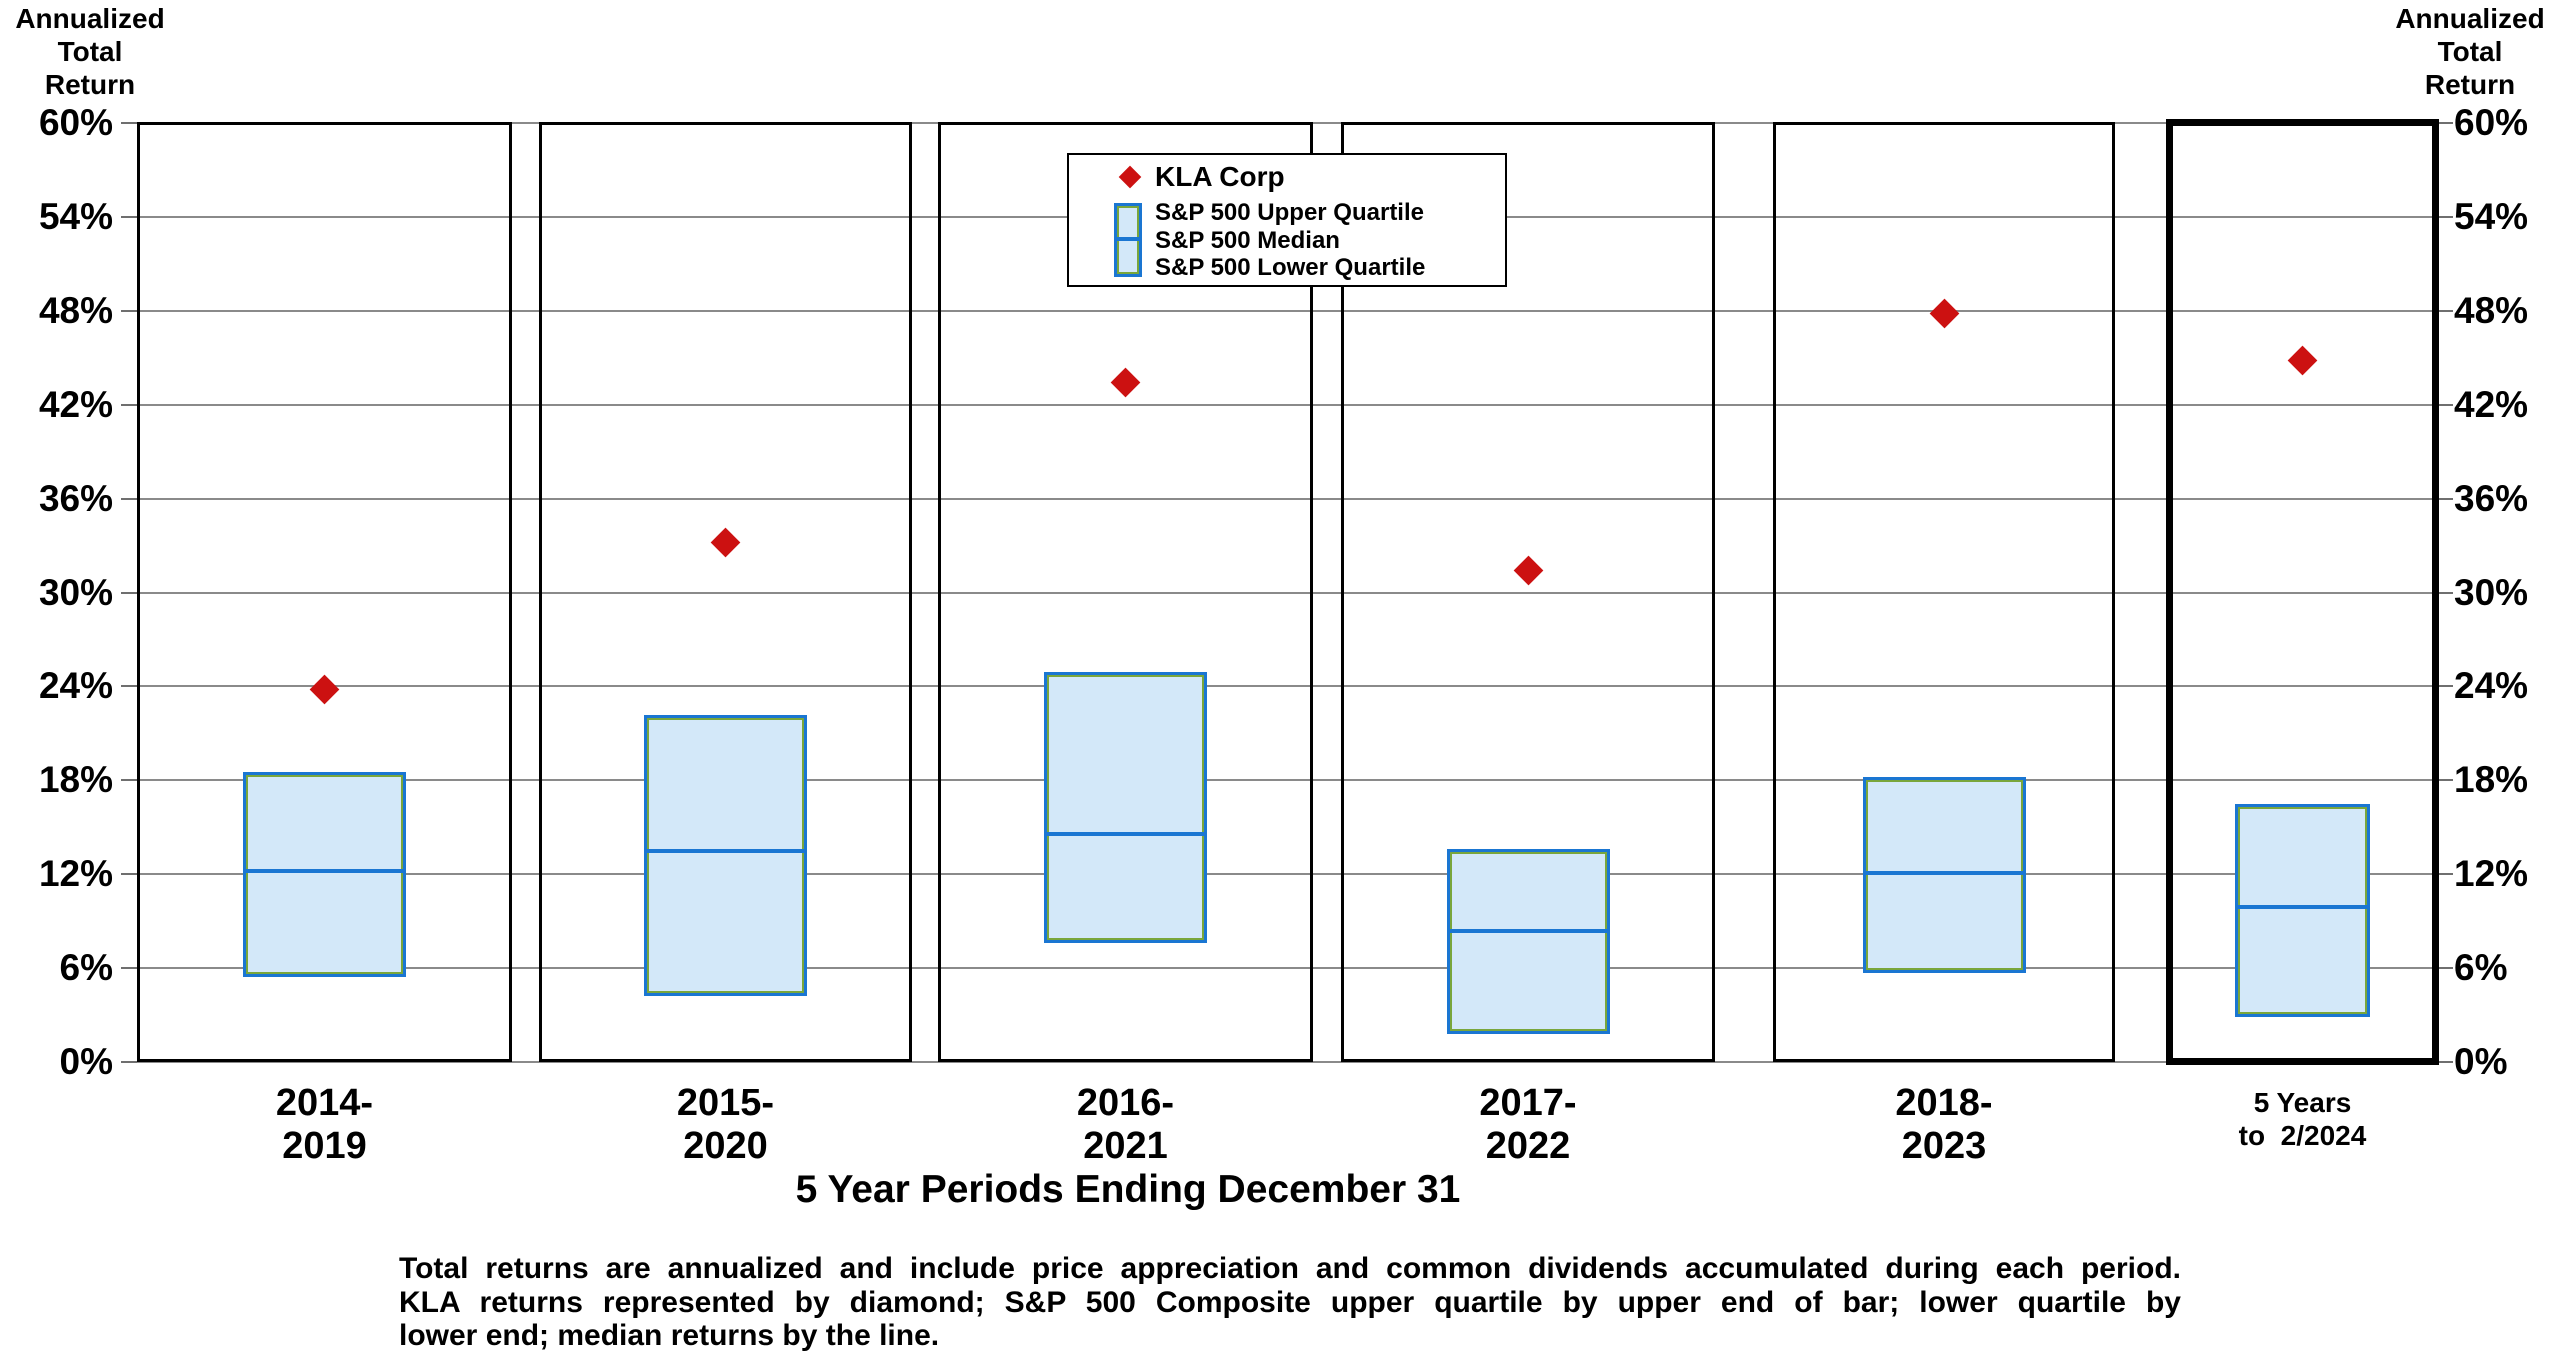 The height and width of the screenshot is (1367, 2560). Describe the element at coordinates (2491, 686) in the screenshot. I see `y-tick-label-right: 24%` at that location.